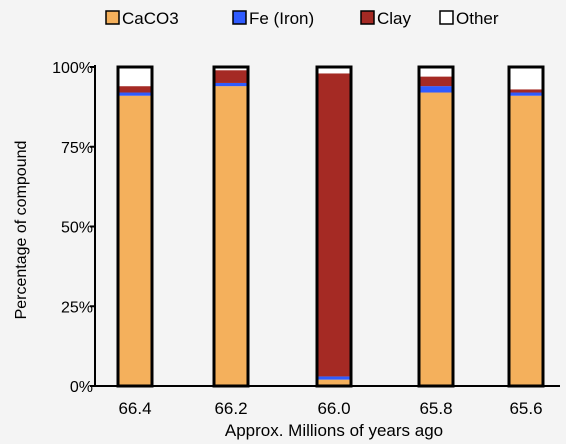  What do you see at coordinates (477, 18) in the screenshot?
I see `legend-label-other: Other` at bounding box center [477, 18].